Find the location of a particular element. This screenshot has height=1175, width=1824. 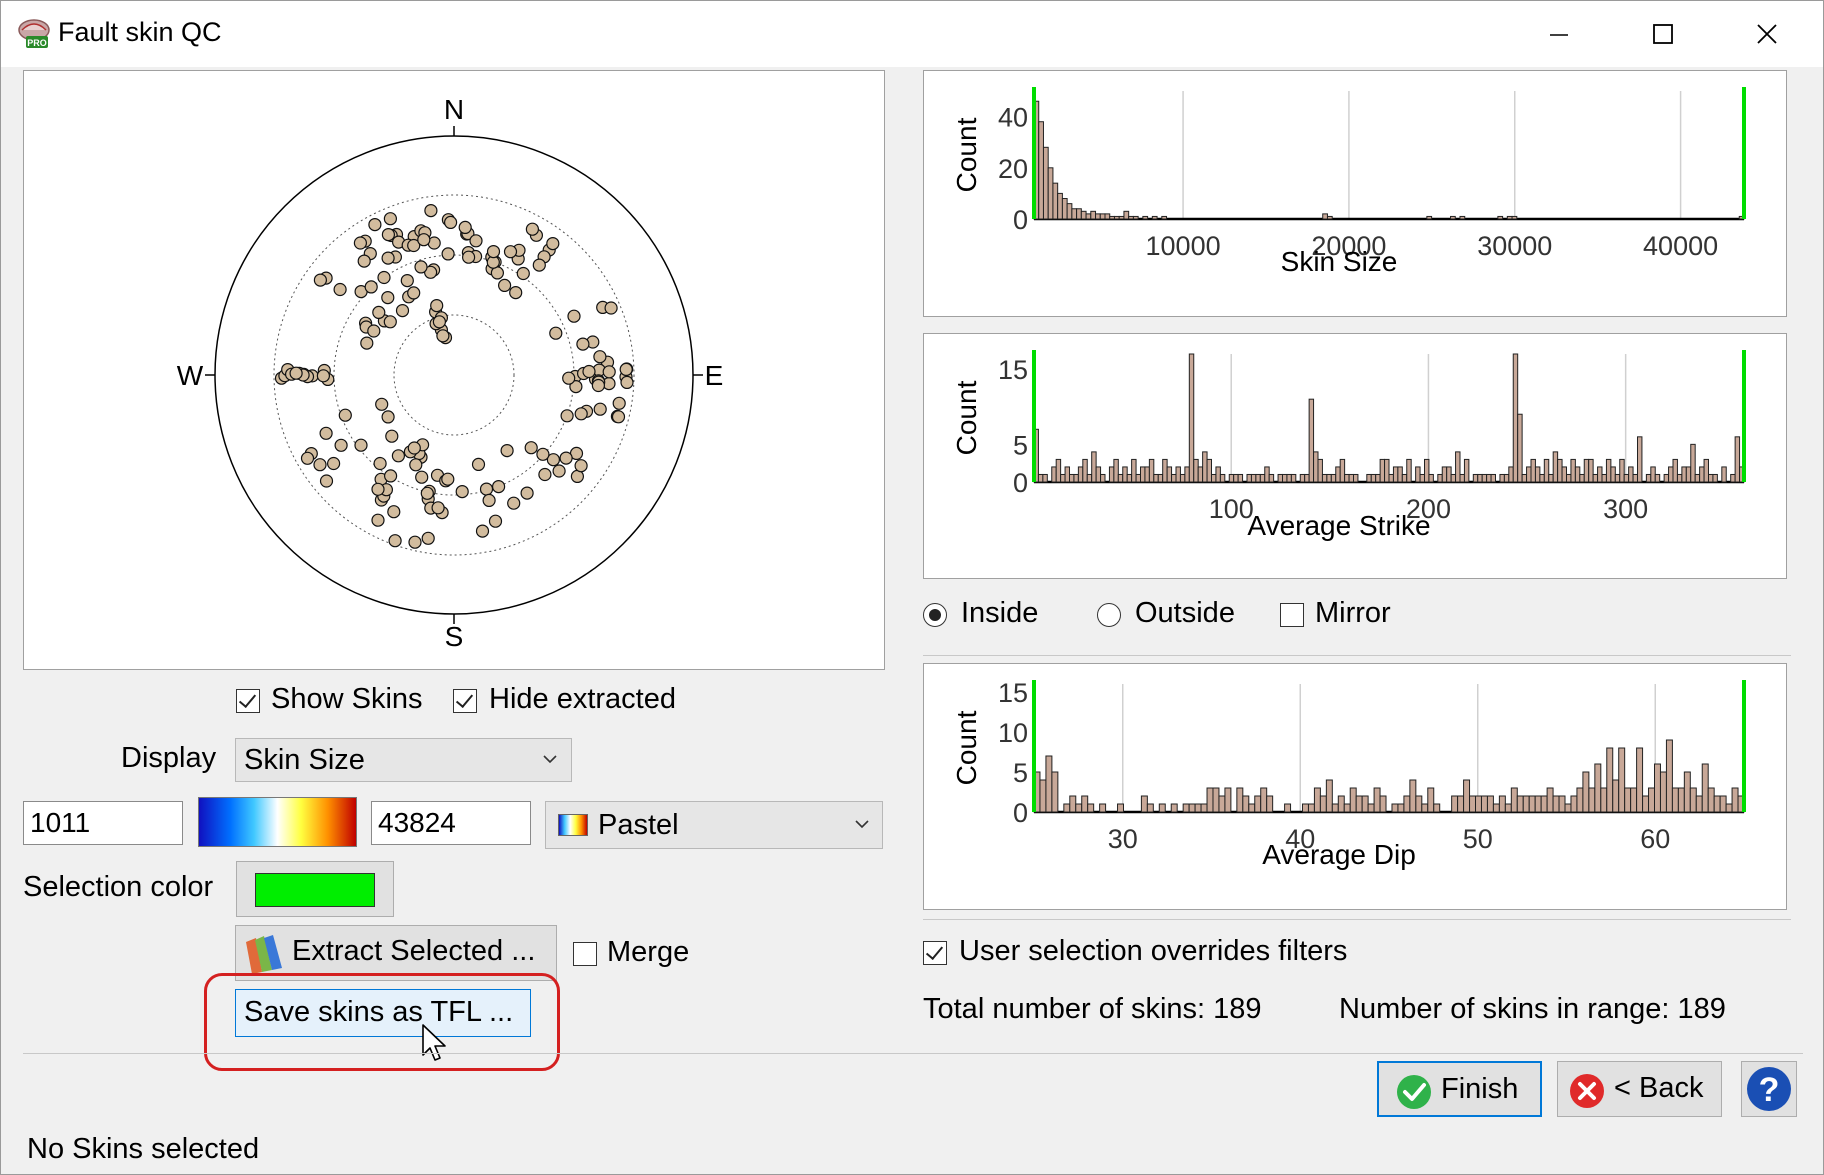

average-strike-histogram-panel: 100 200 300 0 5 15 Count Average Strike is located at coordinates (1355, 456).